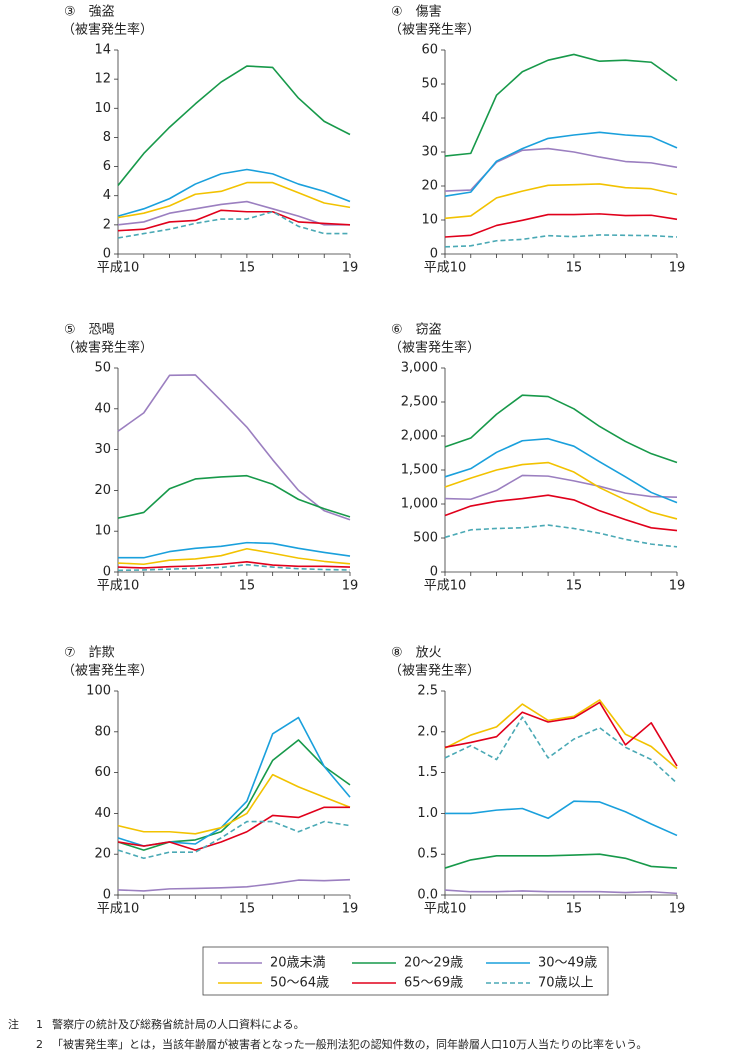  I want to click on y-tick-label: 30, so click(102, 449).